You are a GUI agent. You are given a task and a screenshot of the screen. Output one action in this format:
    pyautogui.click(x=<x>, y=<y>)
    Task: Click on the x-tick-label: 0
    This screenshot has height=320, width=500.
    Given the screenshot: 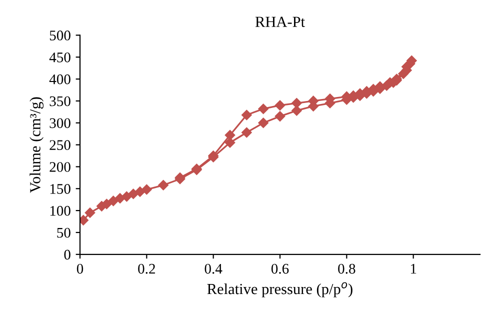 What is the action you would take?
    pyautogui.click(x=80, y=269)
    